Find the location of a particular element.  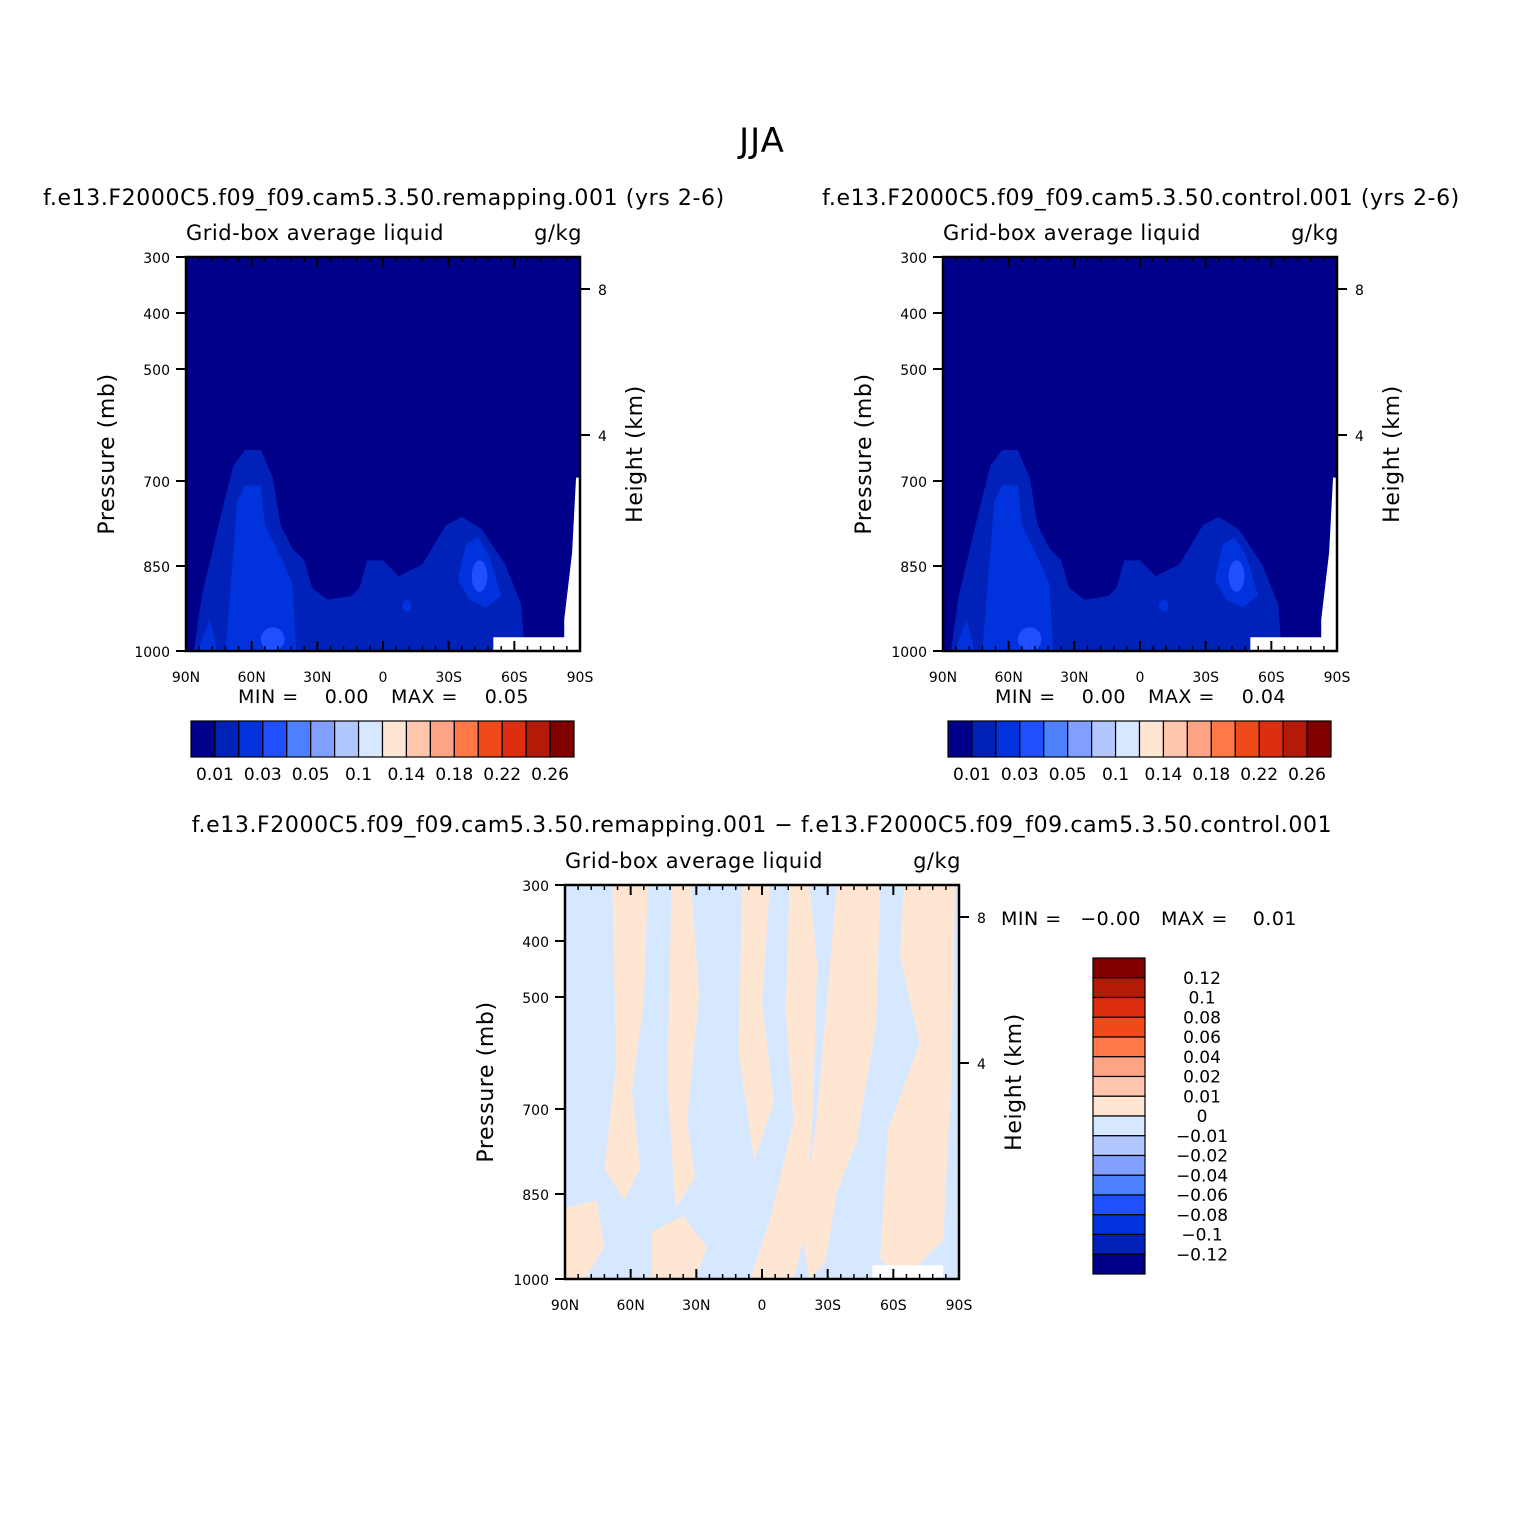

colorbar-label: −0.12 is located at coordinates (1202, 1255).